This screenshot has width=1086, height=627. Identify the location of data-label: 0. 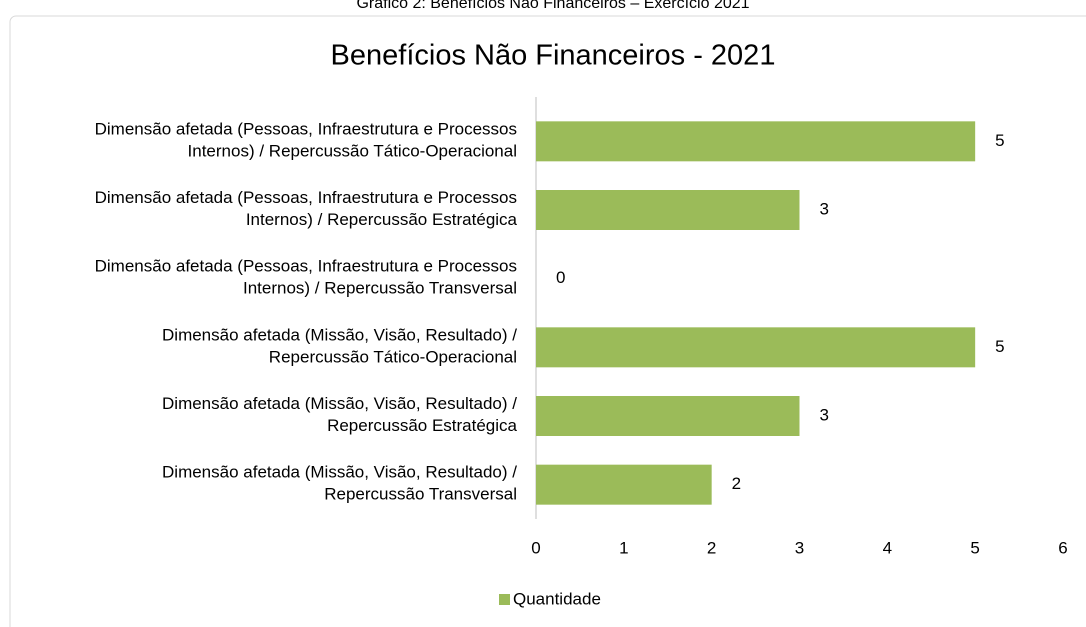
(560, 277).